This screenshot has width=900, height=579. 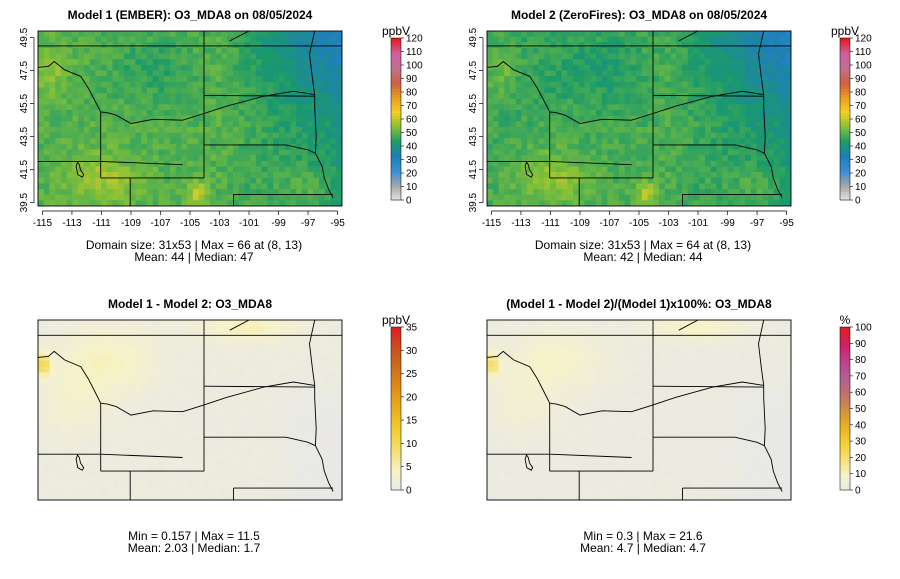 What do you see at coordinates (590, 163) in the screenshot?
I see `panel-model2-boundary-line` at bounding box center [590, 163].